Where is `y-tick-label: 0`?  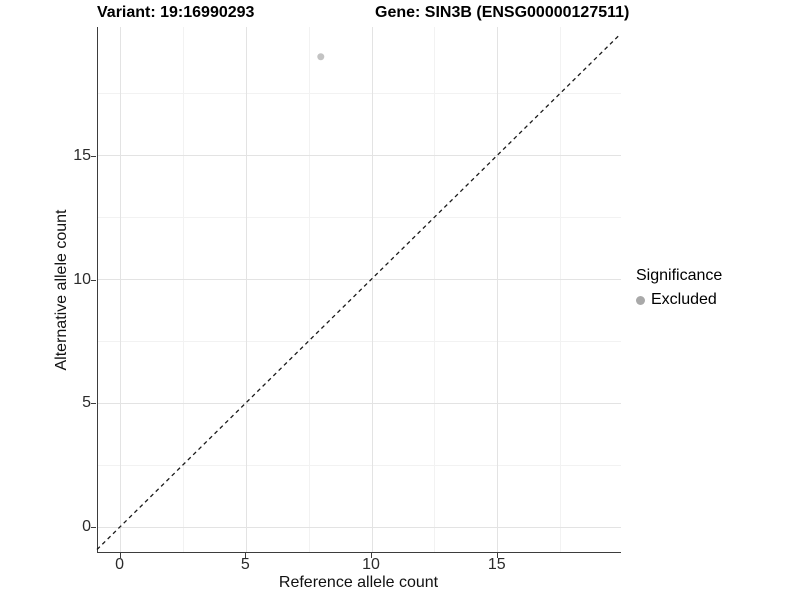 y-tick-label: 0 is located at coordinates (86, 527).